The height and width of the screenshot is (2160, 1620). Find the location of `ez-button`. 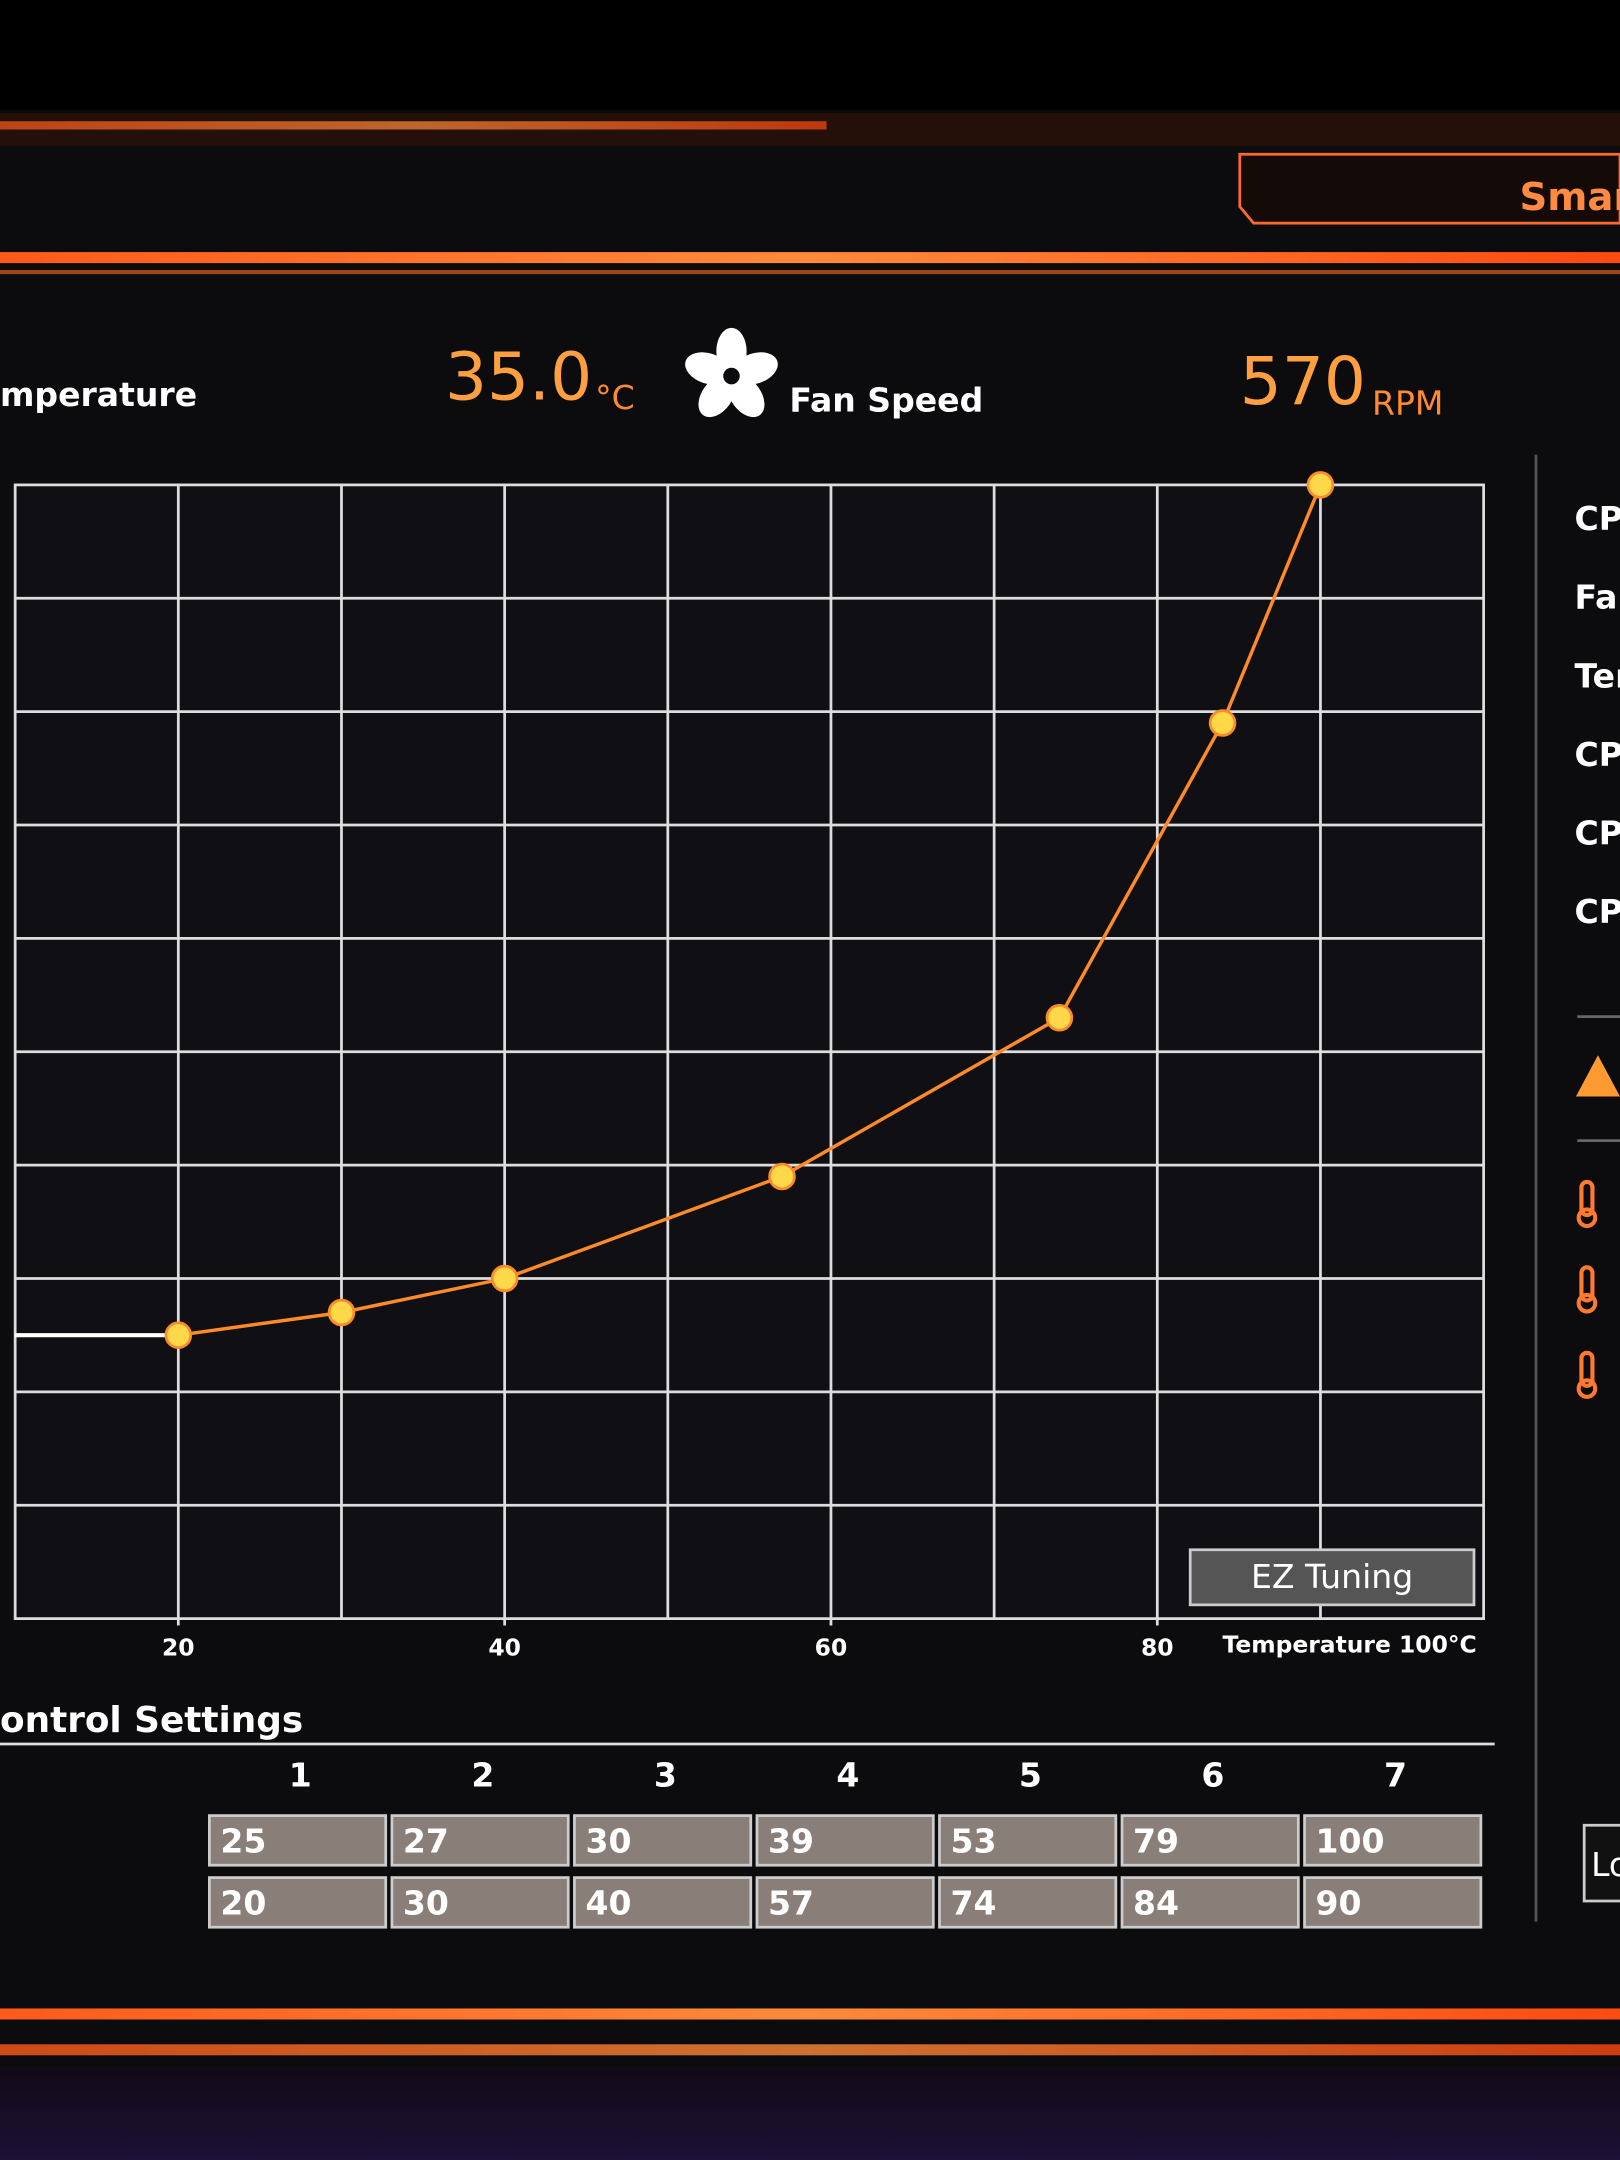

ez-button is located at coordinates (1332, 1577).